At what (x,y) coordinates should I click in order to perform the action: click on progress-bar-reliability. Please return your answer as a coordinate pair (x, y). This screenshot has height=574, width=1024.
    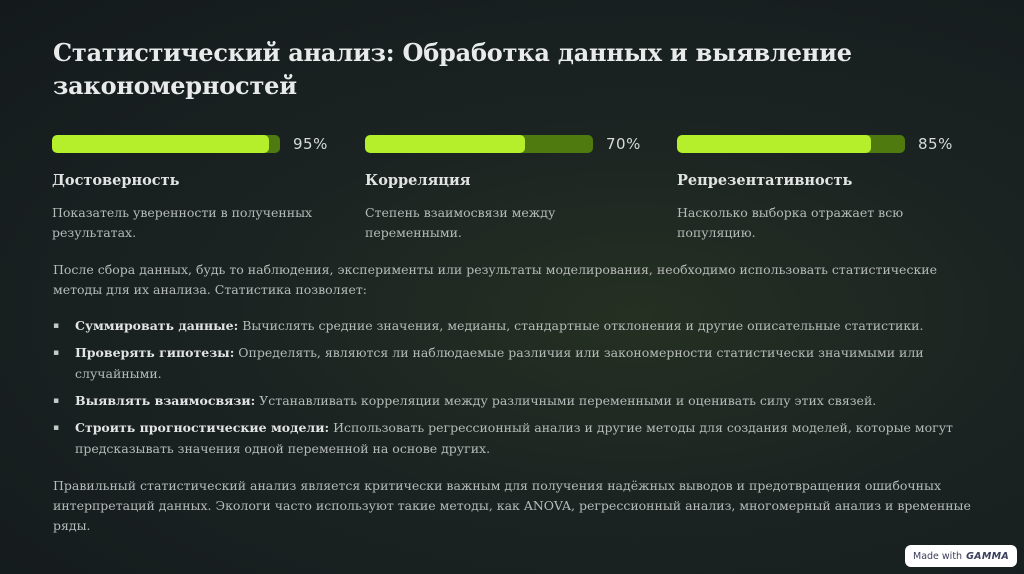
    Looking at the image, I should click on (166, 144).